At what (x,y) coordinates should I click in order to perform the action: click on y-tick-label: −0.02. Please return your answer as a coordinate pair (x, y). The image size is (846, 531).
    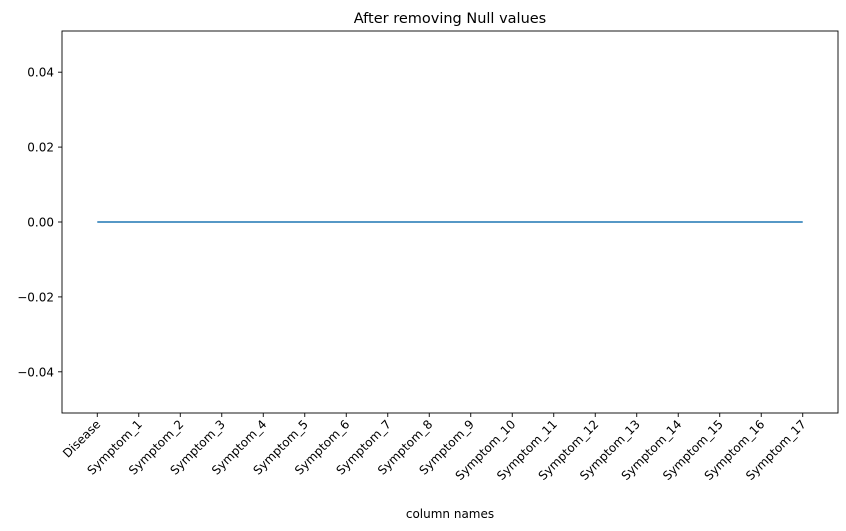
    Looking at the image, I should click on (35, 297).